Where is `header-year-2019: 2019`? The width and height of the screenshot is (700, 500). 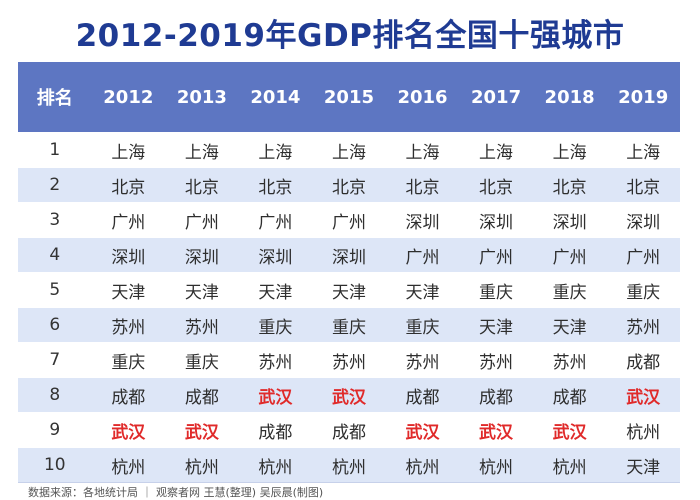 header-year-2019: 2019 is located at coordinates (643, 97).